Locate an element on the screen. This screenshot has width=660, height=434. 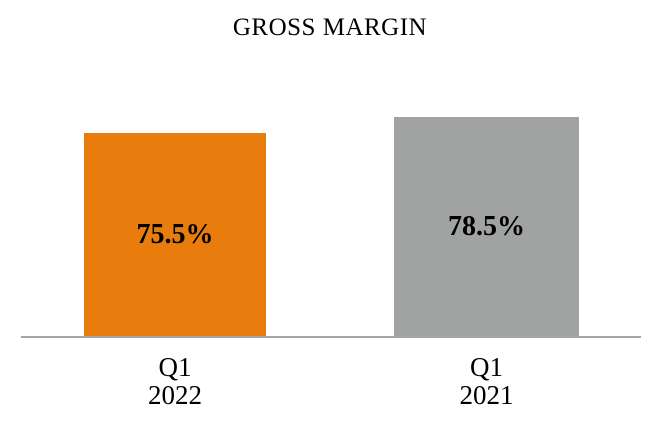
x-axis-label-q1-2022: Q1 2022 is located at coordinates (175, 381).